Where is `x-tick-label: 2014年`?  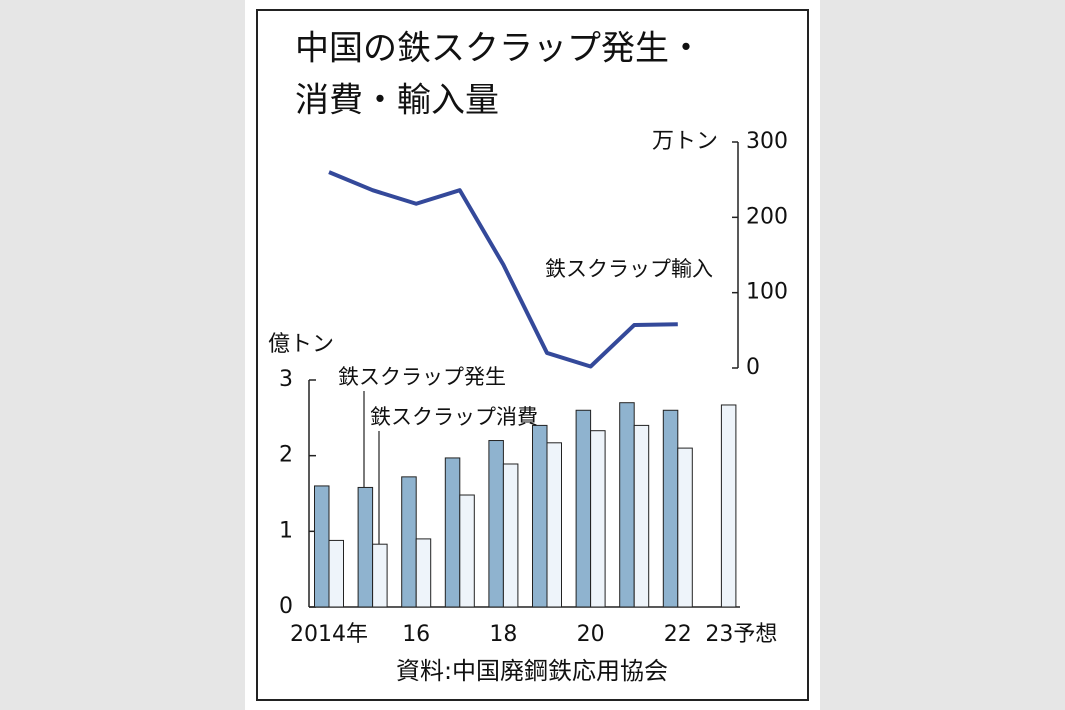
x-tick-label: 2014年 is located at coordinates (329, 634).